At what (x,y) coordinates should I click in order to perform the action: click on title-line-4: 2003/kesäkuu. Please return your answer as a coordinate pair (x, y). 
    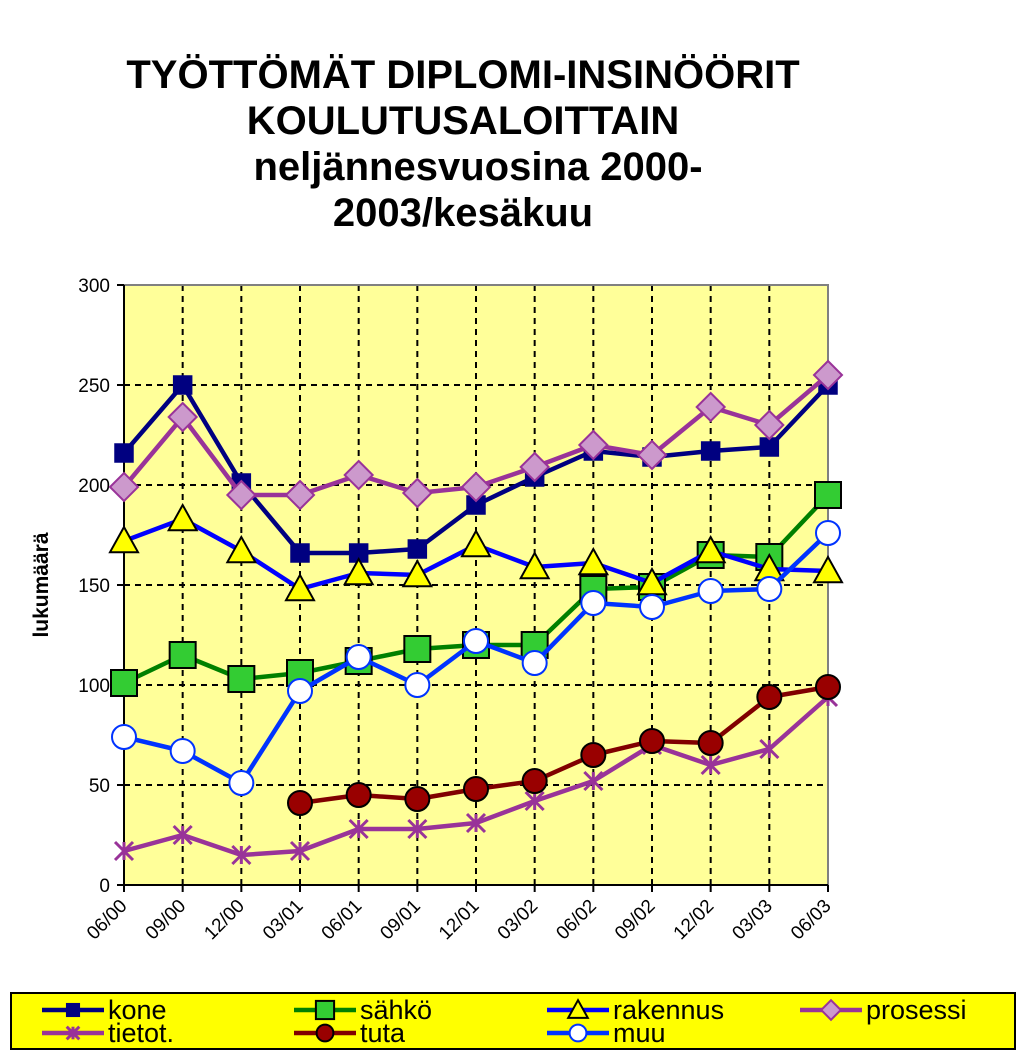
    Looking at the image, I should click on (463, 213).